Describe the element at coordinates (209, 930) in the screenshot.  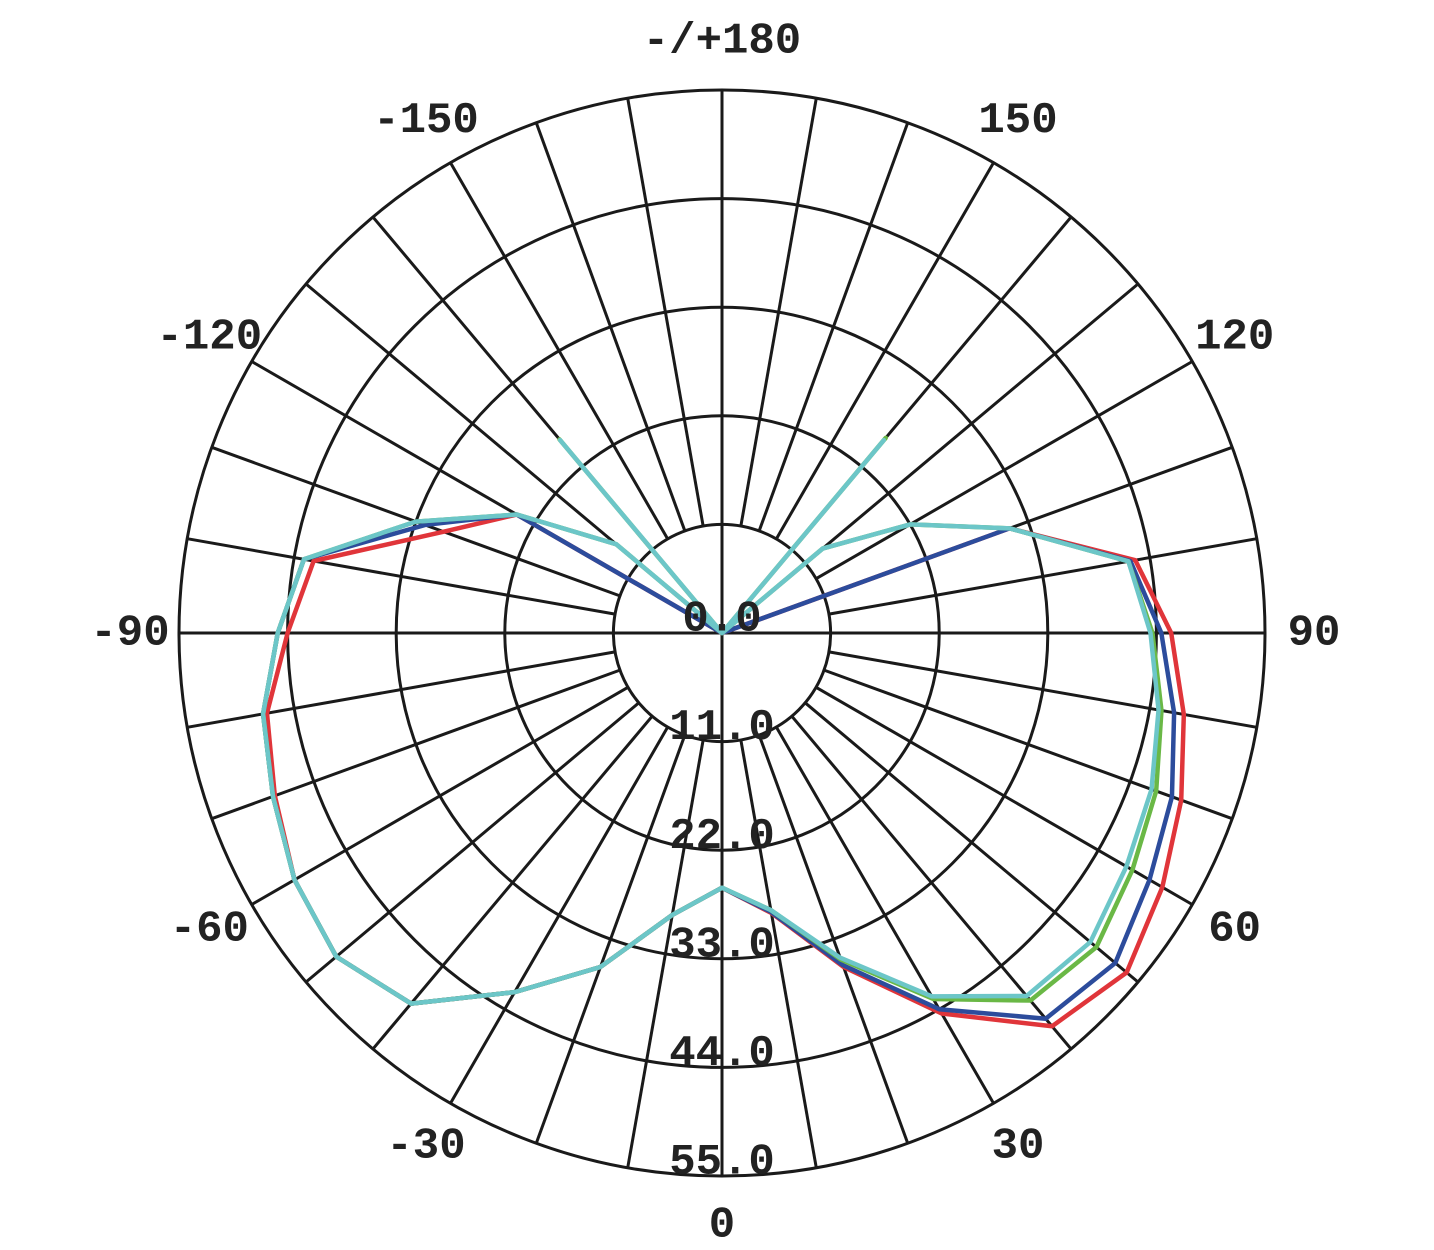
I see `angle-label: -60` at that location.